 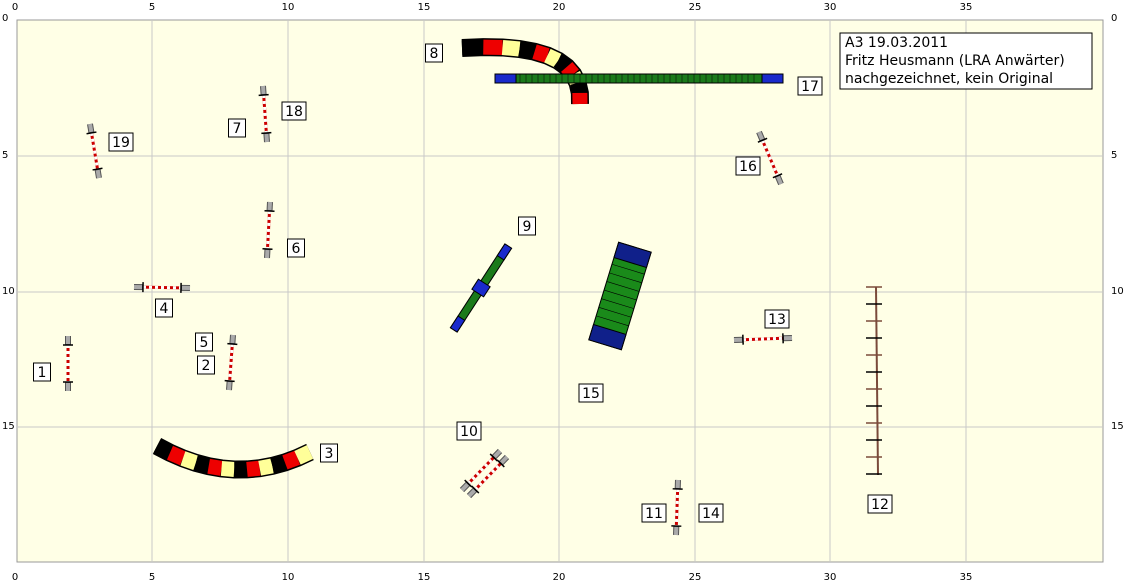 I want to click on obstacle-number: 19, so click(x=121, y=143).